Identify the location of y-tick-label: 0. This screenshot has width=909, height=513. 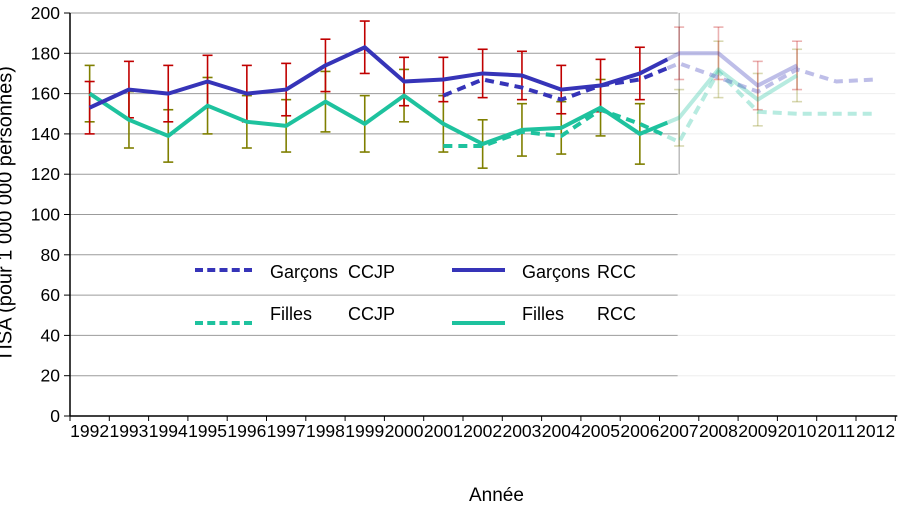
(55, 416).